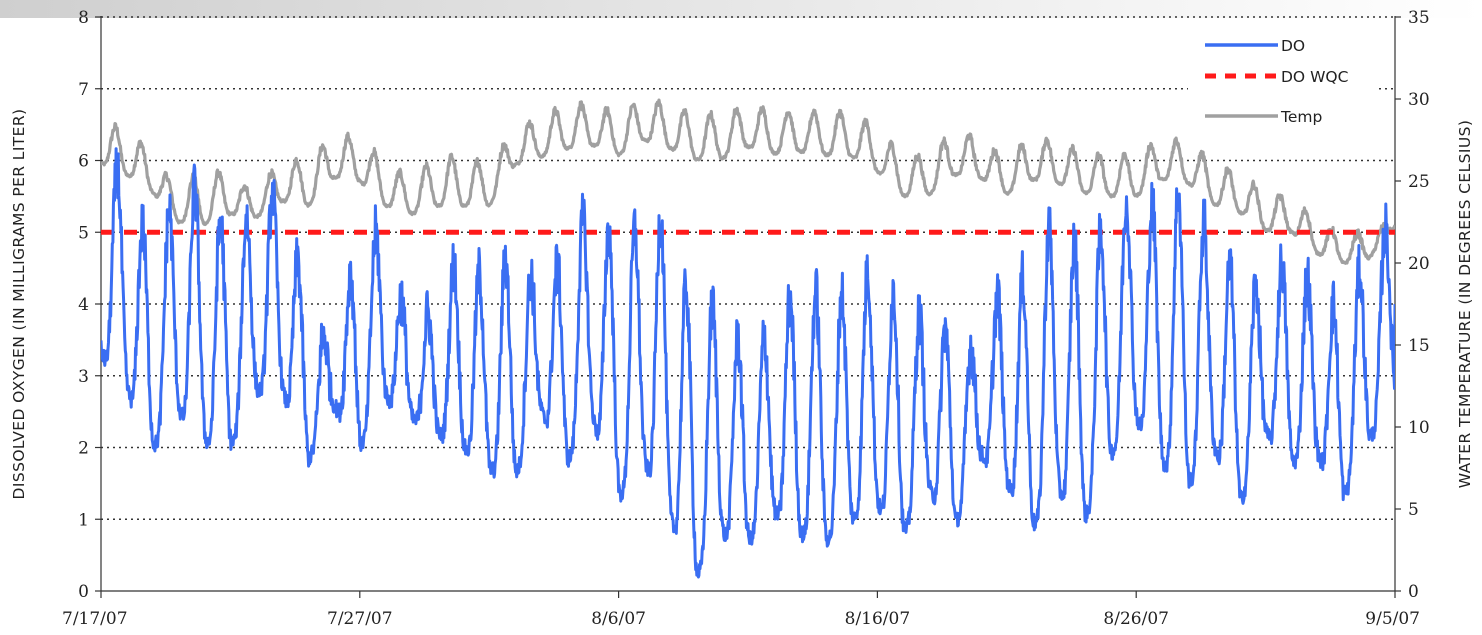 The image size is (1482, 635). I want to click on legend-label-do: DO, so click(1293, 46).